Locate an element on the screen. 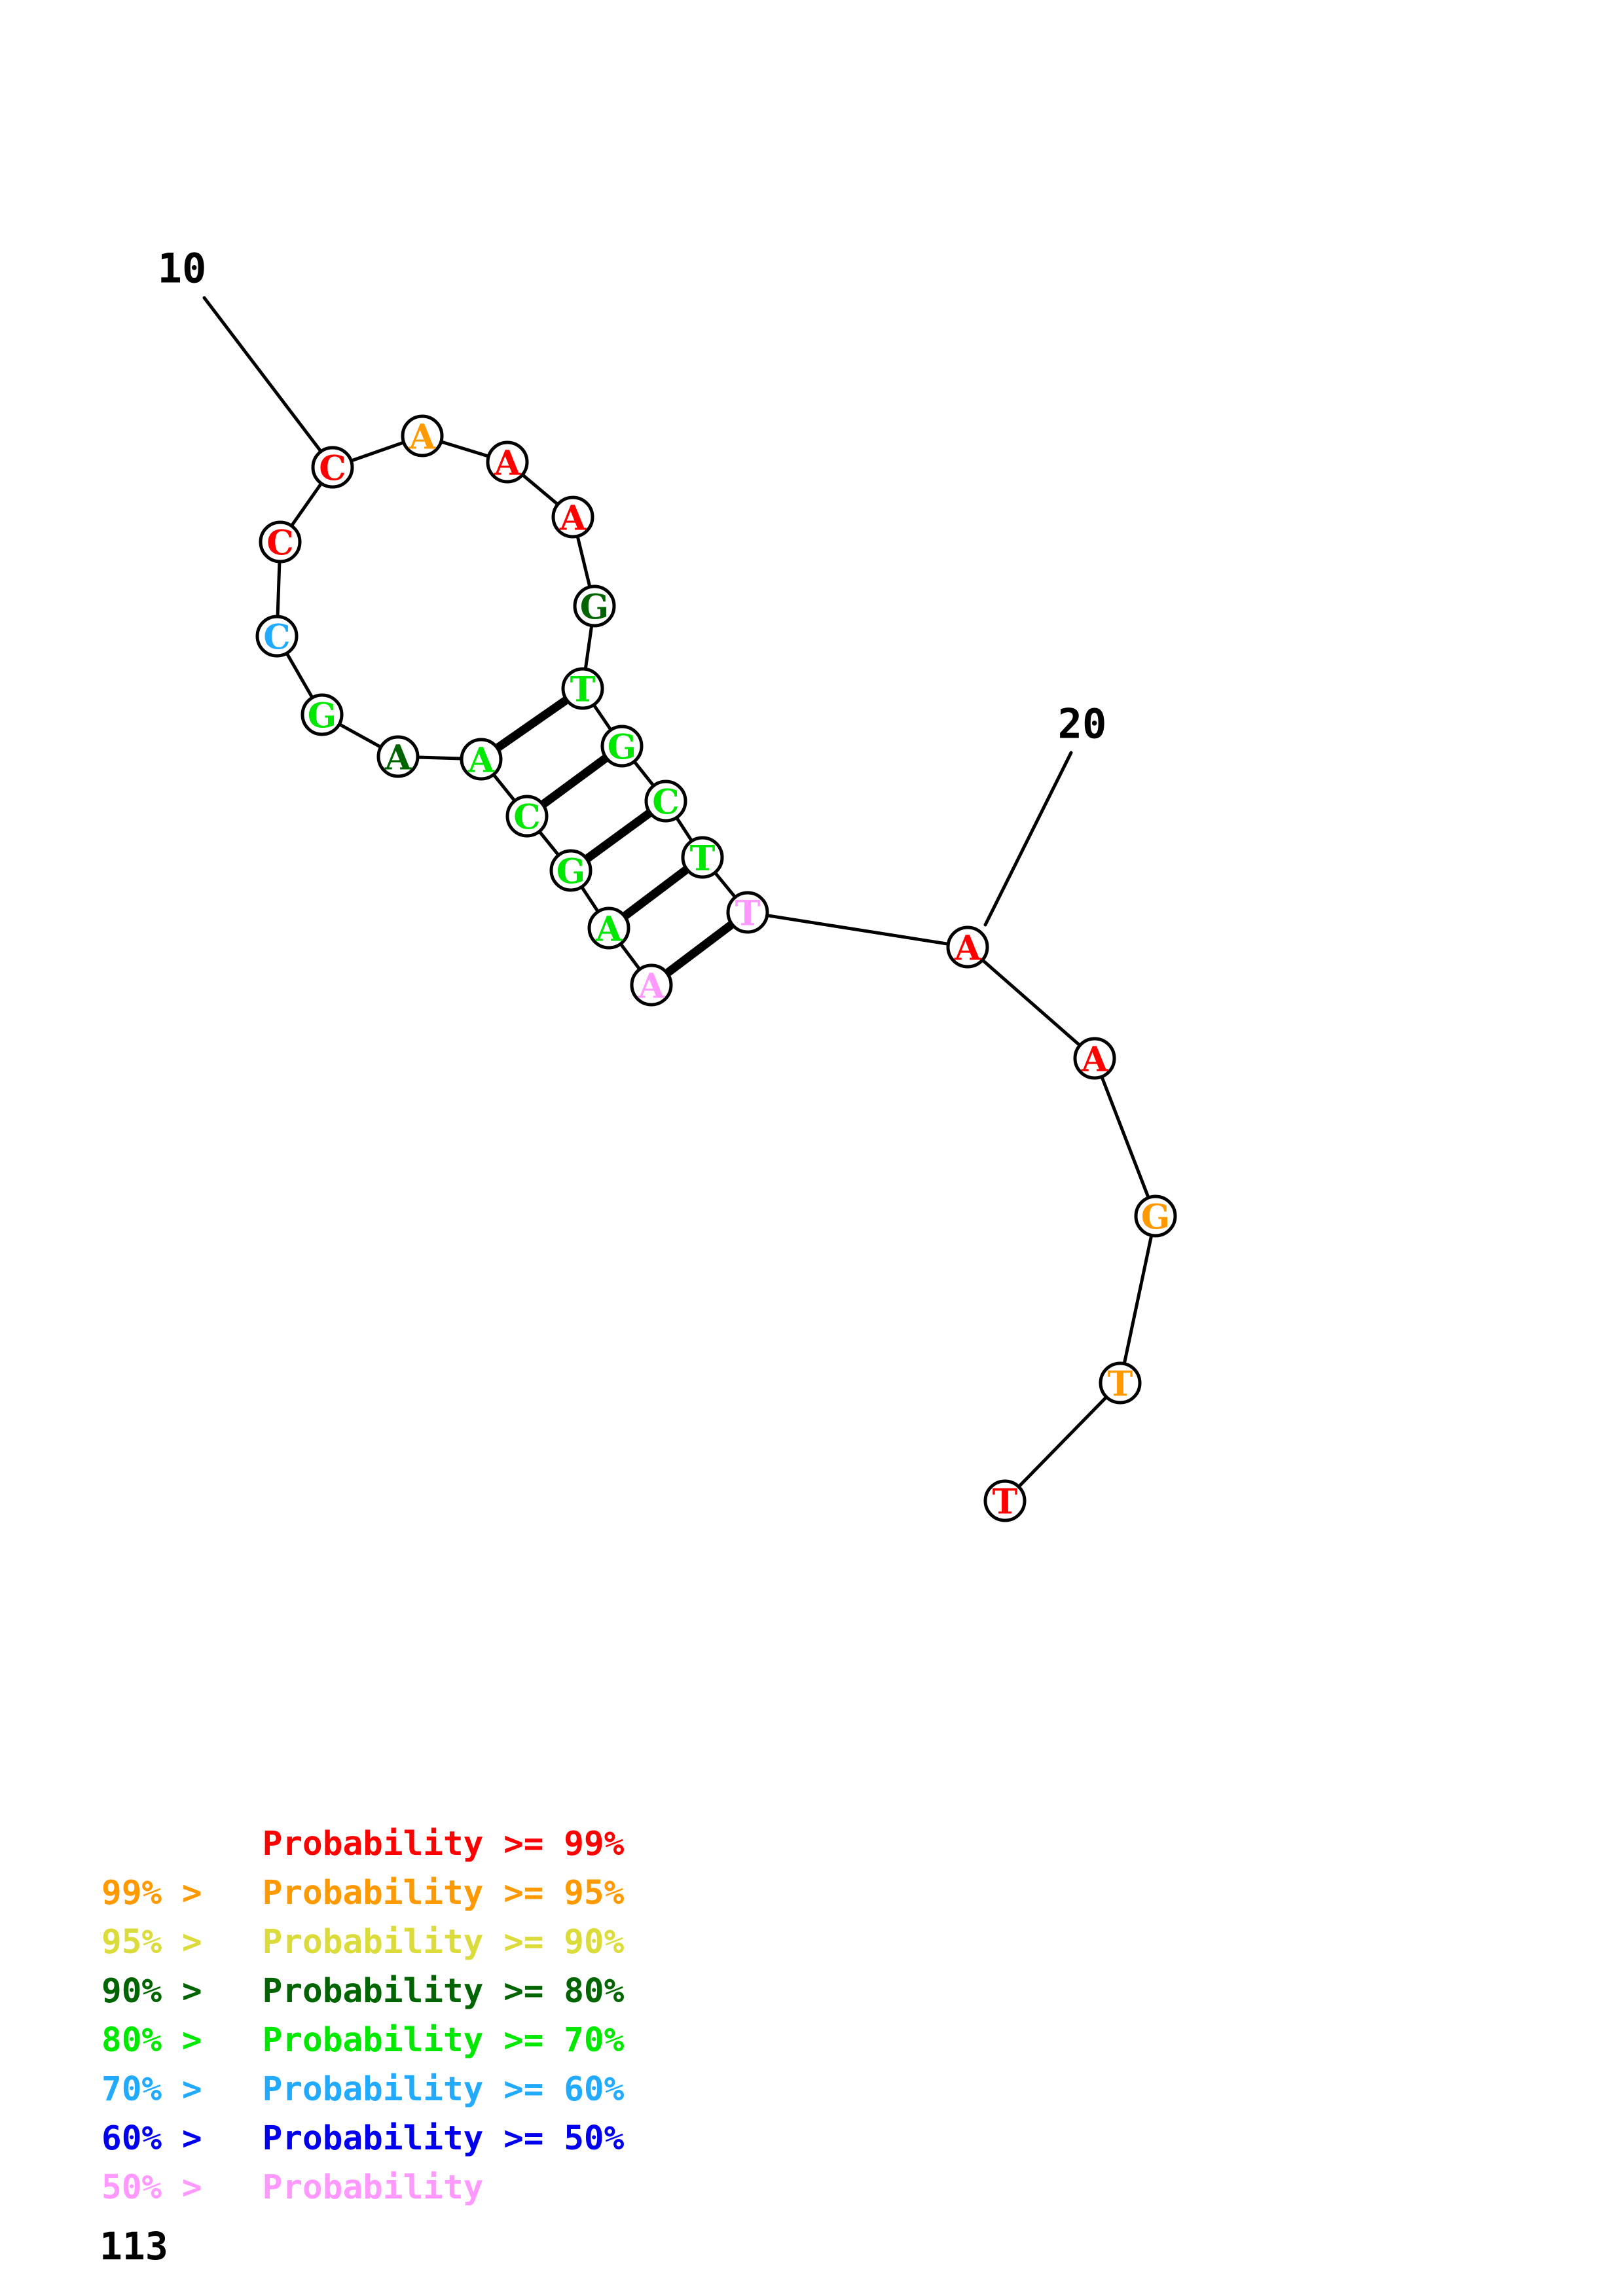 The width and height of the screenshot is (1623, 2296). position-label-layer: 10 20 is located at coordinates (632, 496).